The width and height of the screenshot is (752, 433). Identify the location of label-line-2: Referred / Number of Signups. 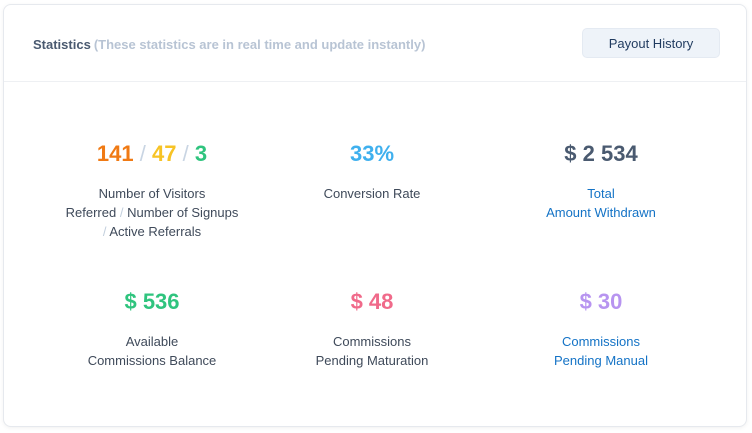
(152, 212).